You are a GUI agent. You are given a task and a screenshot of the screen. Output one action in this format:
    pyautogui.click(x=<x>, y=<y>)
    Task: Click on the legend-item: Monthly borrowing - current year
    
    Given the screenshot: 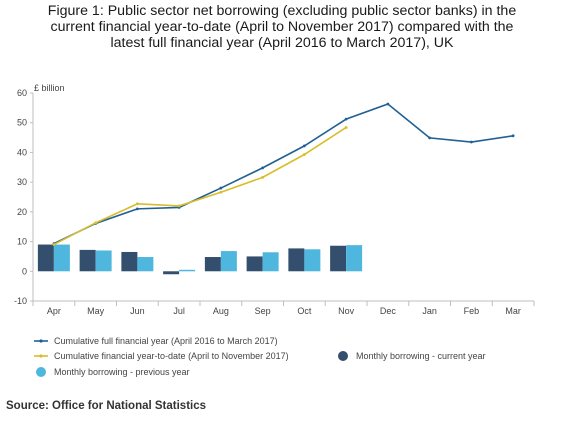 What is the action you would take?
    pyautogui.click(x=412, y=356)
    